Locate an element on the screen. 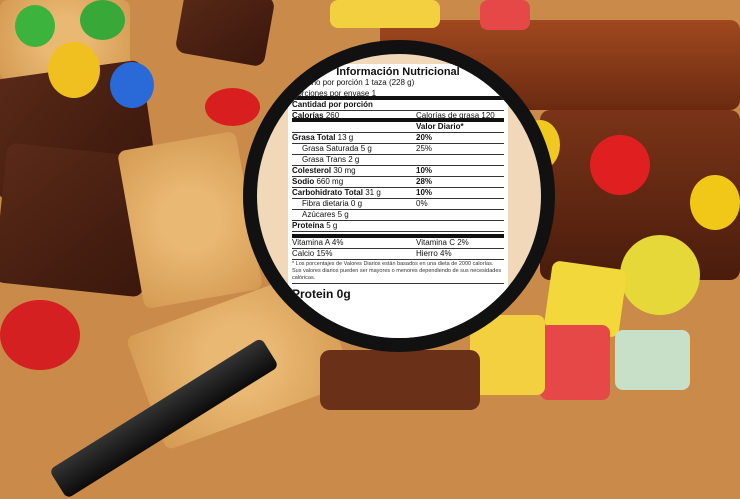 Image resolution: width=740 pixels, height=499 pixels. nutrient-name: Grasa Saturada 5 g is located at coordinates (354, 149).